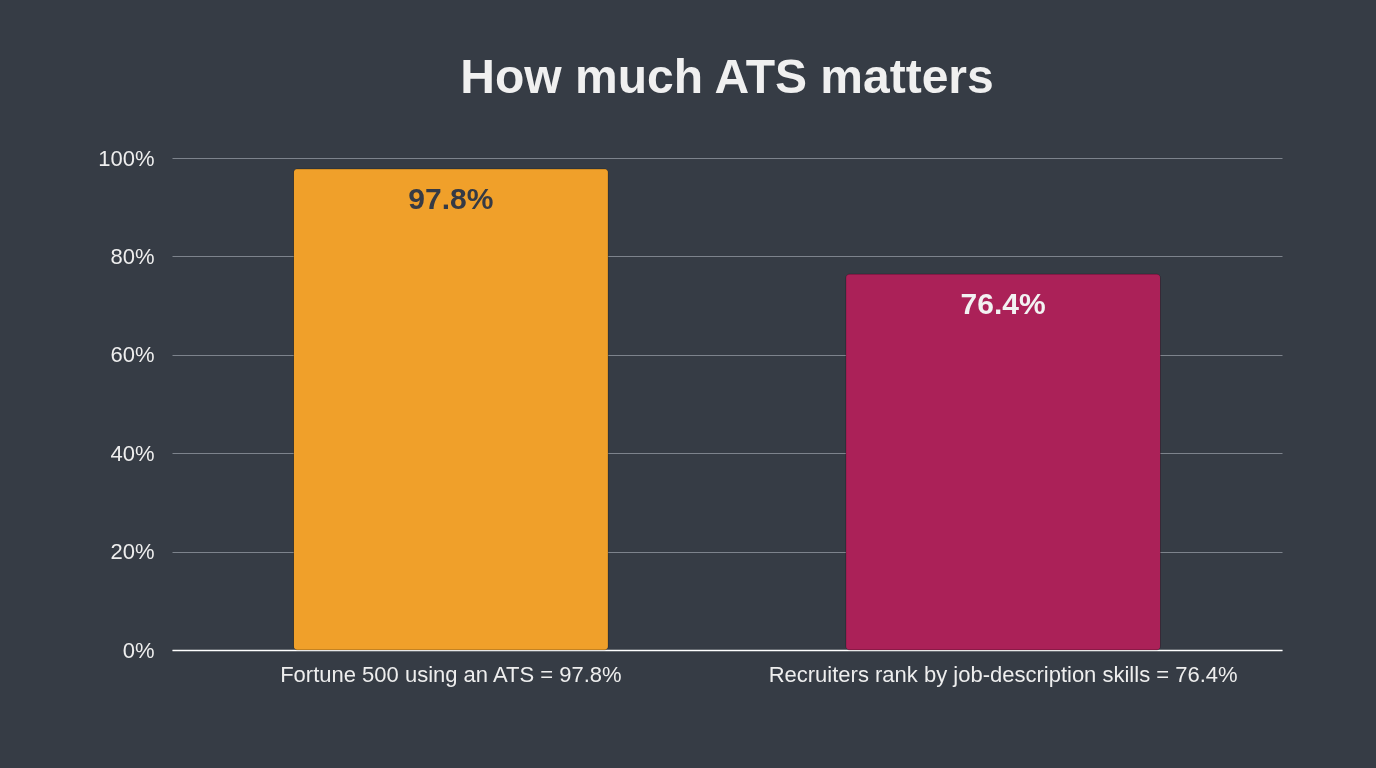 The image size is (1376, 768). What do you see at coordinates (451, 198) in the screenshot?
I see `data-label: 97.8%` at bounding box center [451, 198].